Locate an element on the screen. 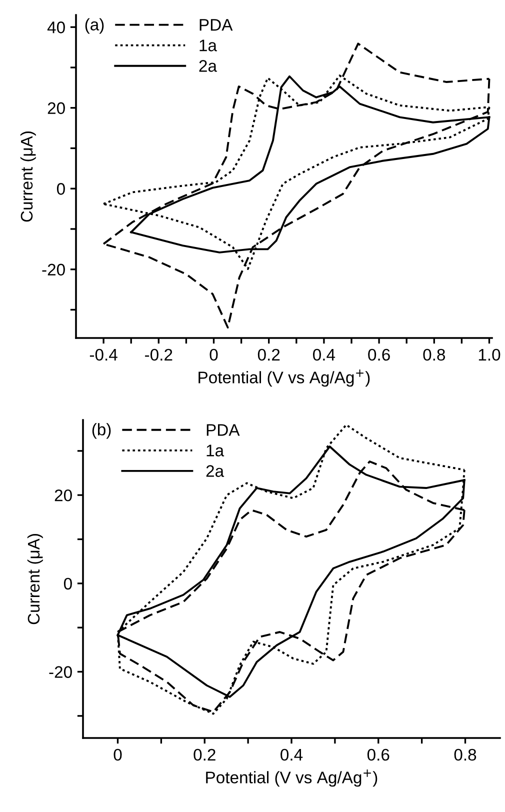 The image size is (505, 812). y-tick-label: 40 is located at coordinates (56, 28).